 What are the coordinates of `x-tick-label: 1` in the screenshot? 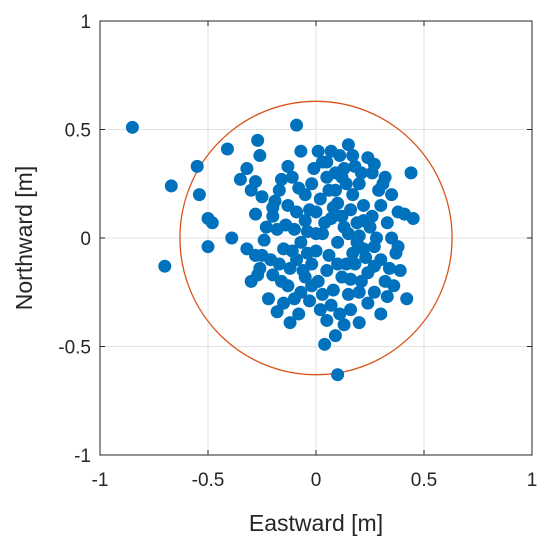 It's located at (532, 480).